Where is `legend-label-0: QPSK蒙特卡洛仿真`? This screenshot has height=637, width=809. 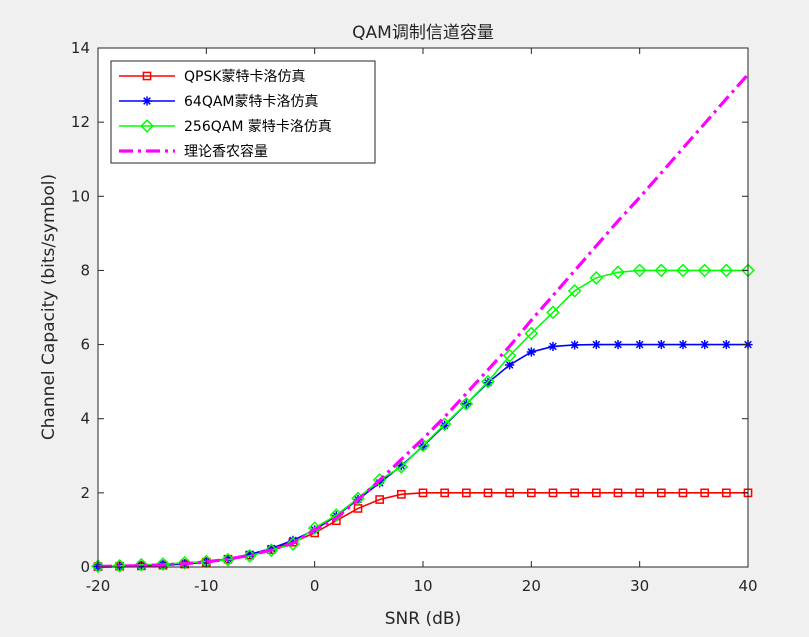 legend-label-0: QPSK蒙特卡洛仿真 is located at coordinates (245, 77).